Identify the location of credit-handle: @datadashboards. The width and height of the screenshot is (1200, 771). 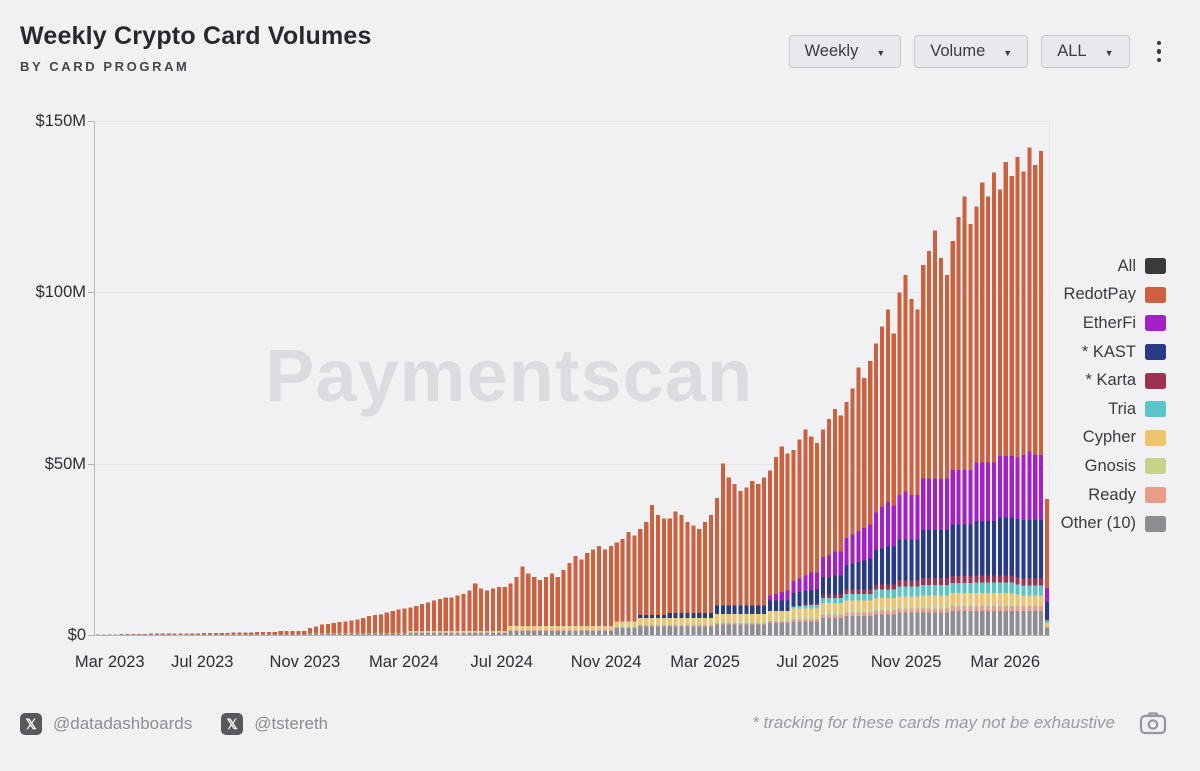
(123, 723).